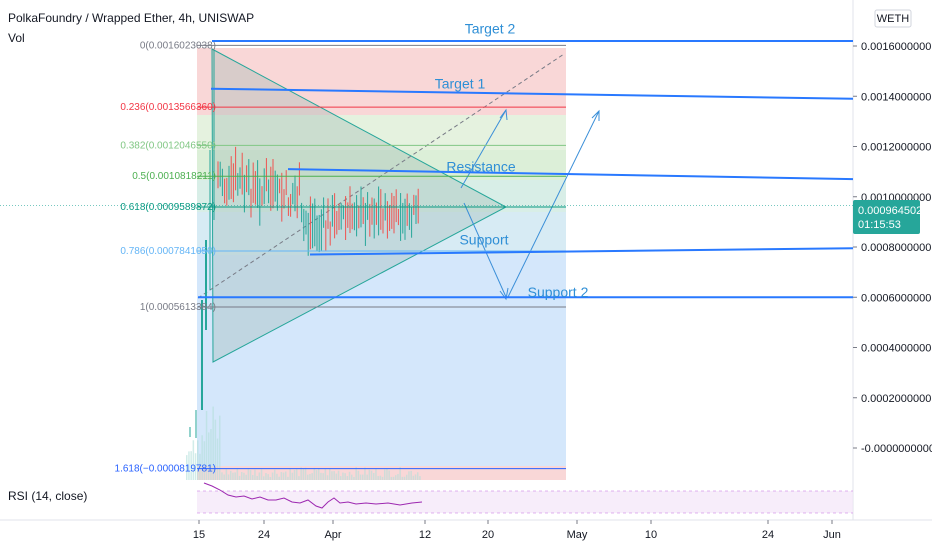 Image resolution: width=932 pixels, height=550 pixels. Describe the element at coordinates (480, 167) in the screenshot. I see `annotation-resistance: Resistance` at that location.